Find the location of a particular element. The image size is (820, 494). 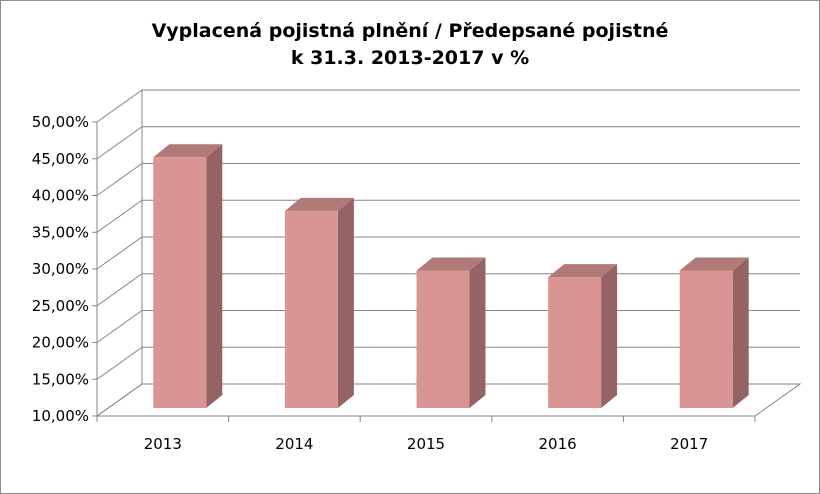

x-tick-label: 2015 is located at coordinates (426, 444).